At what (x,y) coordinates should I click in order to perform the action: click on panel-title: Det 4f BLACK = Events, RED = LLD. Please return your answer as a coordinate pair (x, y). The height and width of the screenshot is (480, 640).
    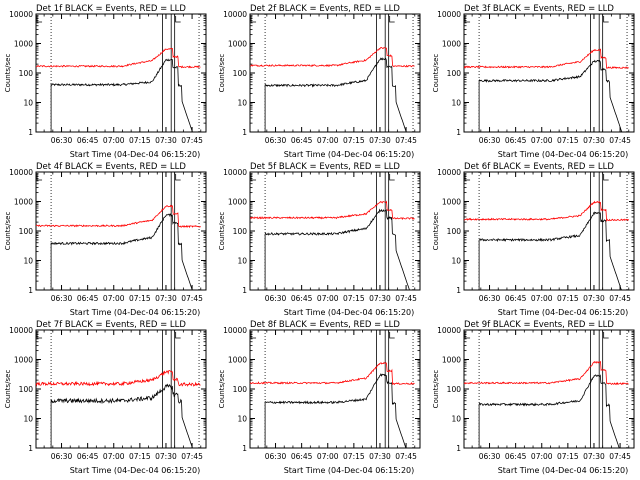
    Looking at the image, I should click on (111, 167).